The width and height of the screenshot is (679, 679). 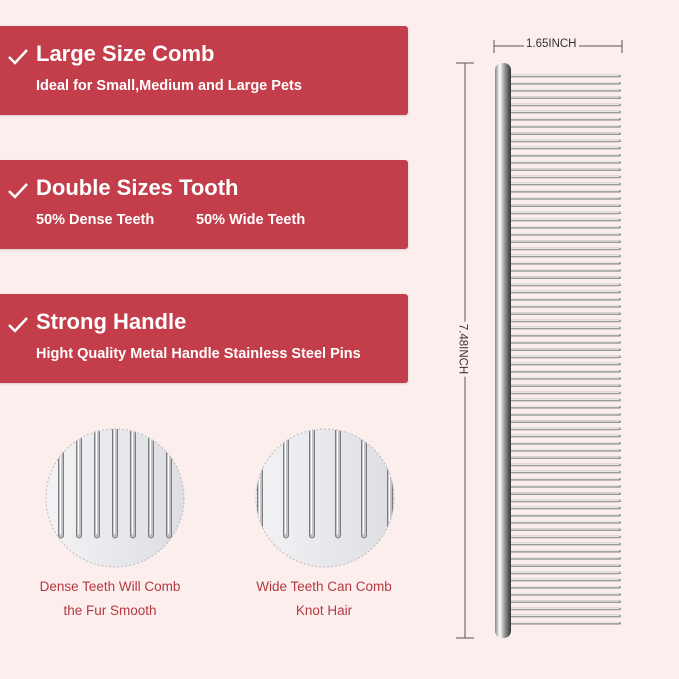 I want to click on feature-subtitle: Ideal for Small,Medium and Large Pets, so click(x=169, y=86).